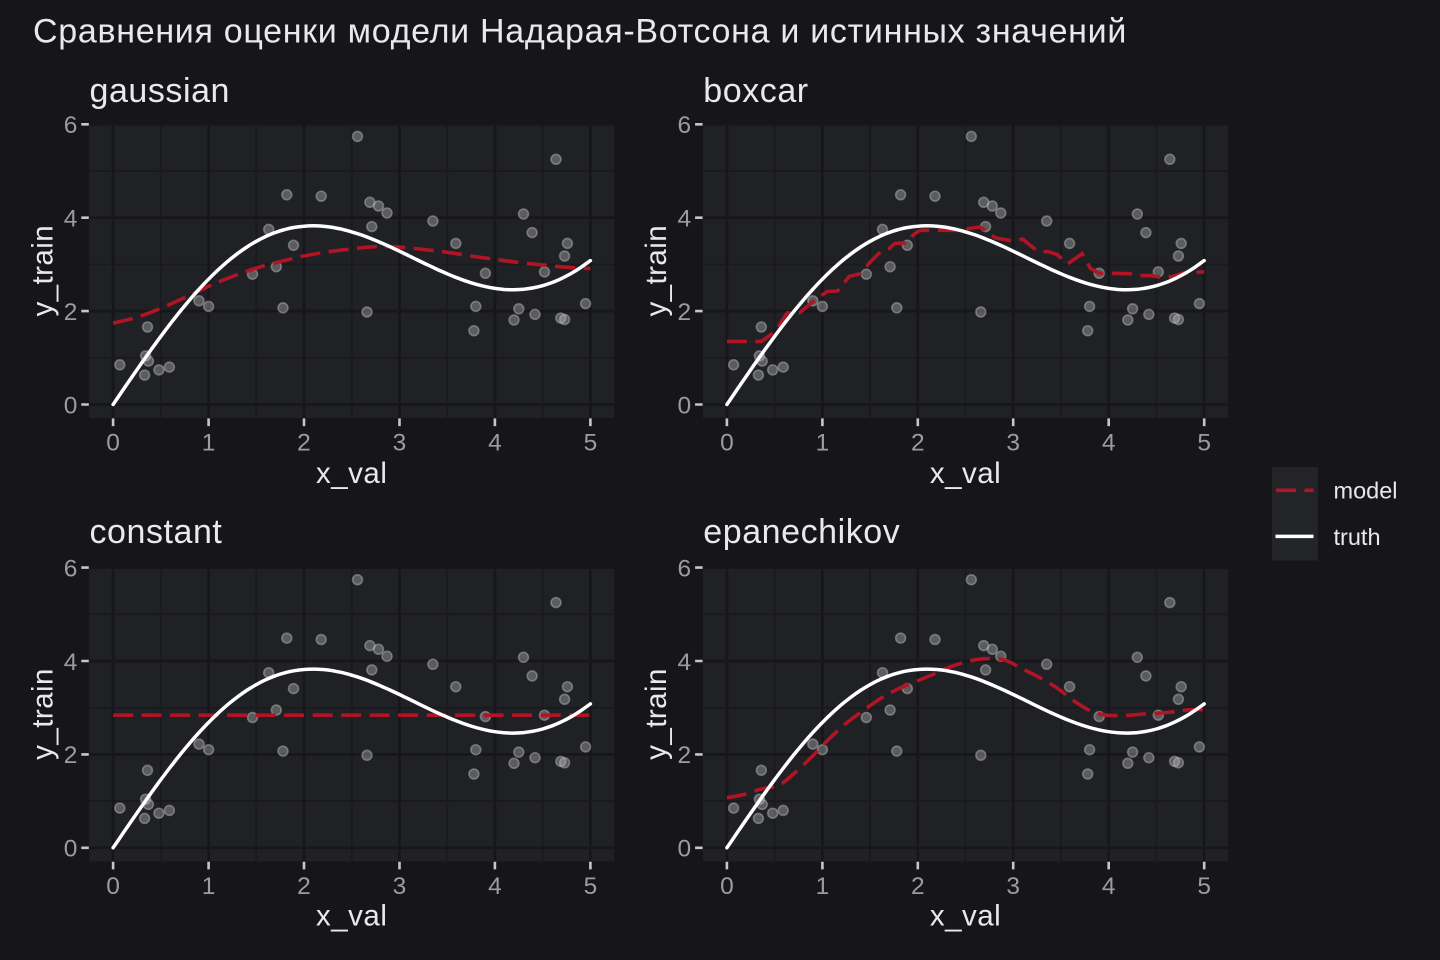  I want to click on svg-text: epanechikov, so click(801, 532).